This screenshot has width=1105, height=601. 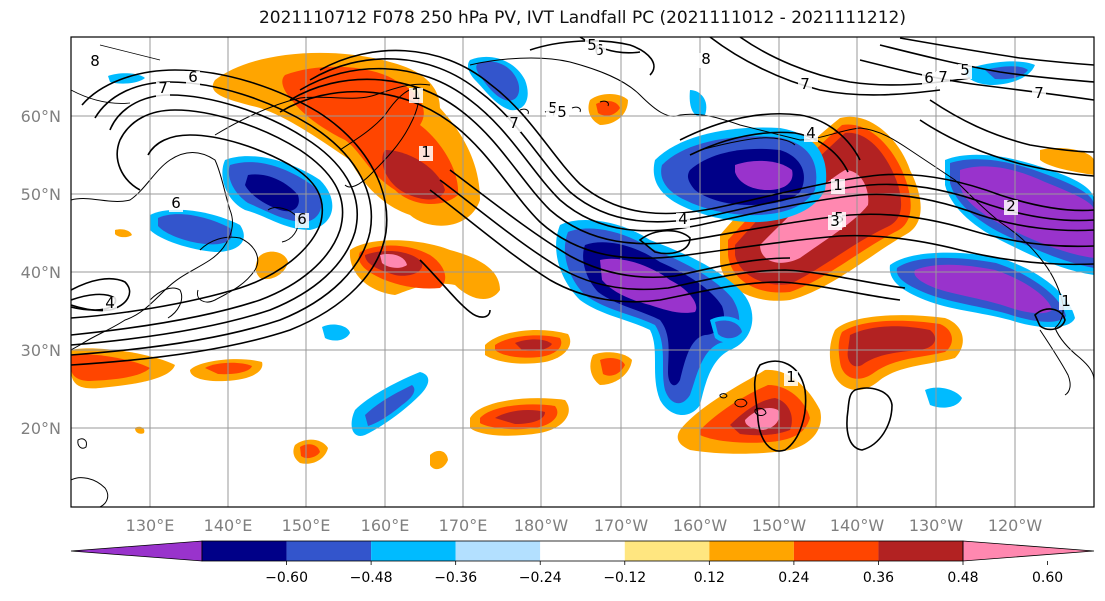 What do you see at coordinates (1028, 551) in the screenshot?
I see `colorbar-extend-high` at bounding box center [1028, 551].